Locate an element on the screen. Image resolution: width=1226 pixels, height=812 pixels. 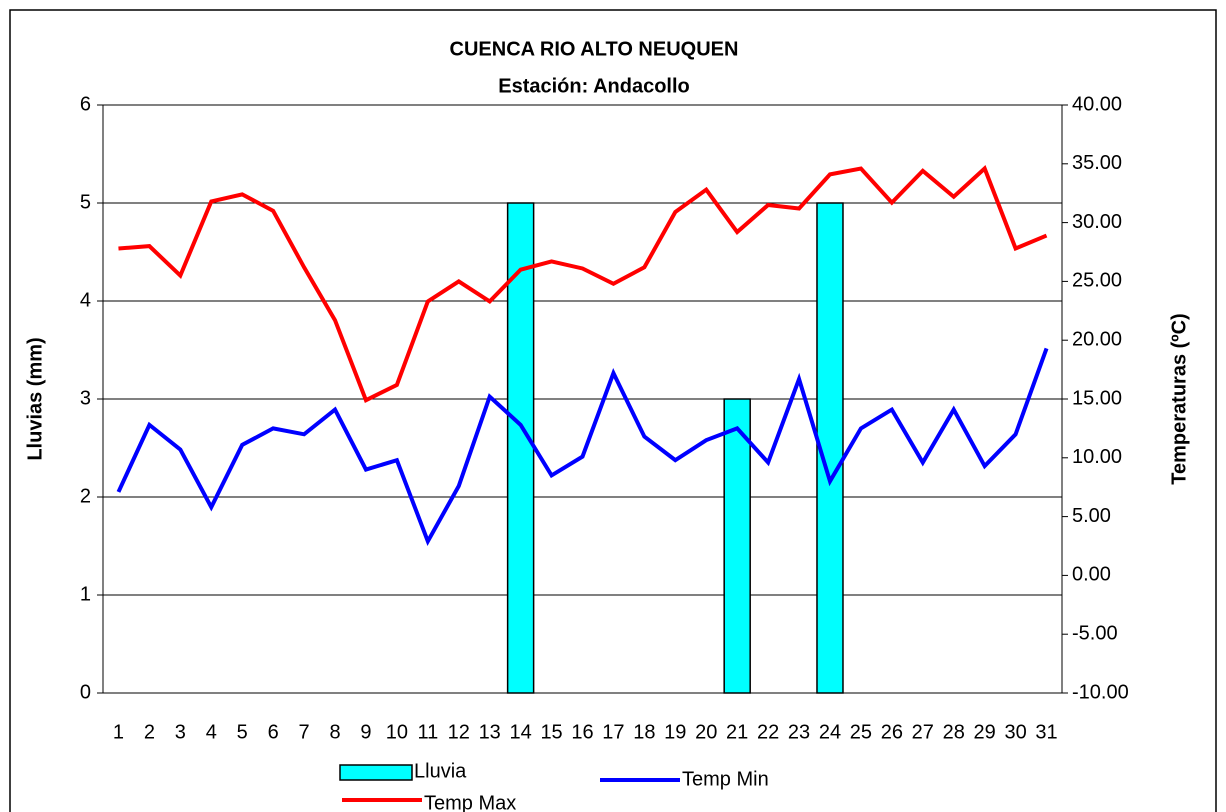
y-tick-label: 3 is located at coordinates (85, 398).